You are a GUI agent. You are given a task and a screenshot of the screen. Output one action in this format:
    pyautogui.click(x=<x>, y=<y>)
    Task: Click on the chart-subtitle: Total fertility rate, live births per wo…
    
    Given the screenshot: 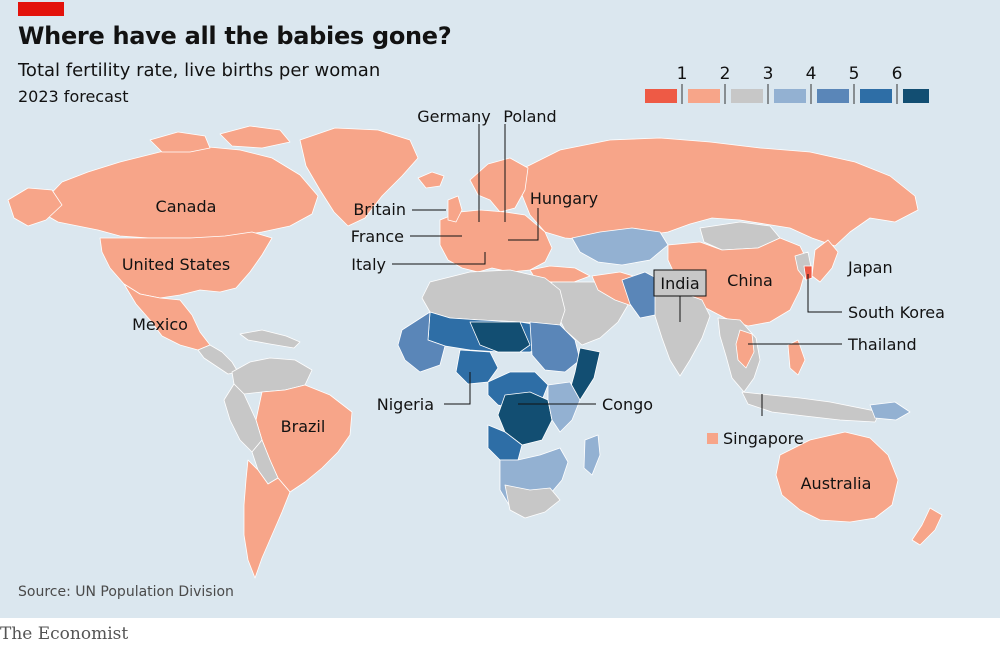 What is the action you would take?
    pyautogui.click(x=199, y=70)
    